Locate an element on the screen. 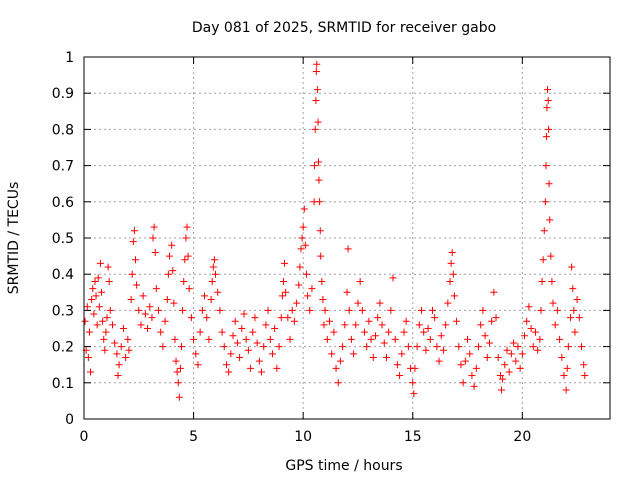  x-axis-label: GPS time / hours is located at coordinates (343, 466).